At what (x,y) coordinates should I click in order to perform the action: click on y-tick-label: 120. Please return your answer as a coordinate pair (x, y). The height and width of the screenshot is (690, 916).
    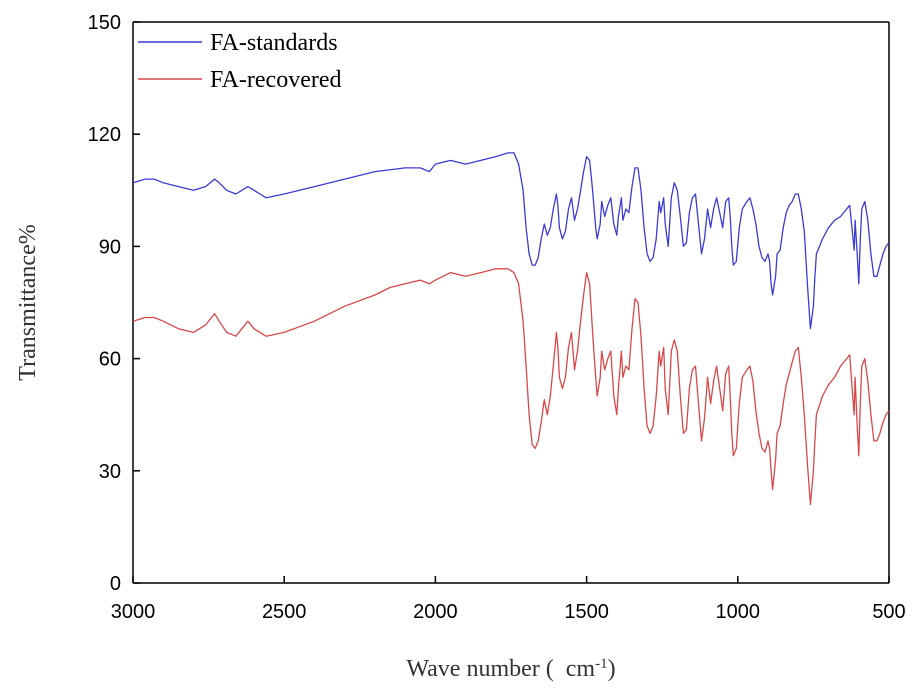
    Looking at the image, I should click on (104, 135).